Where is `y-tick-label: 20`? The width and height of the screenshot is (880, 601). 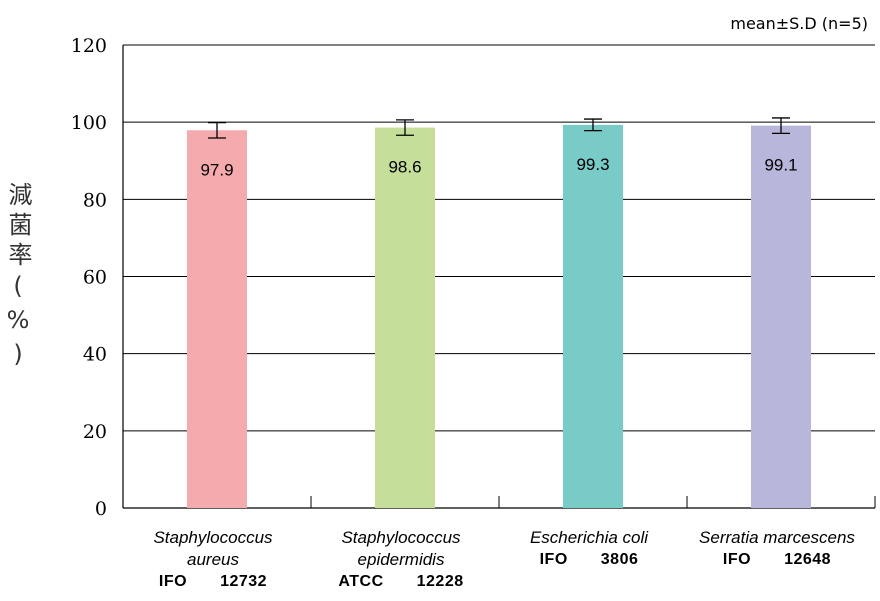
y-tick-label: 20 is located at coordinates (95, 432).